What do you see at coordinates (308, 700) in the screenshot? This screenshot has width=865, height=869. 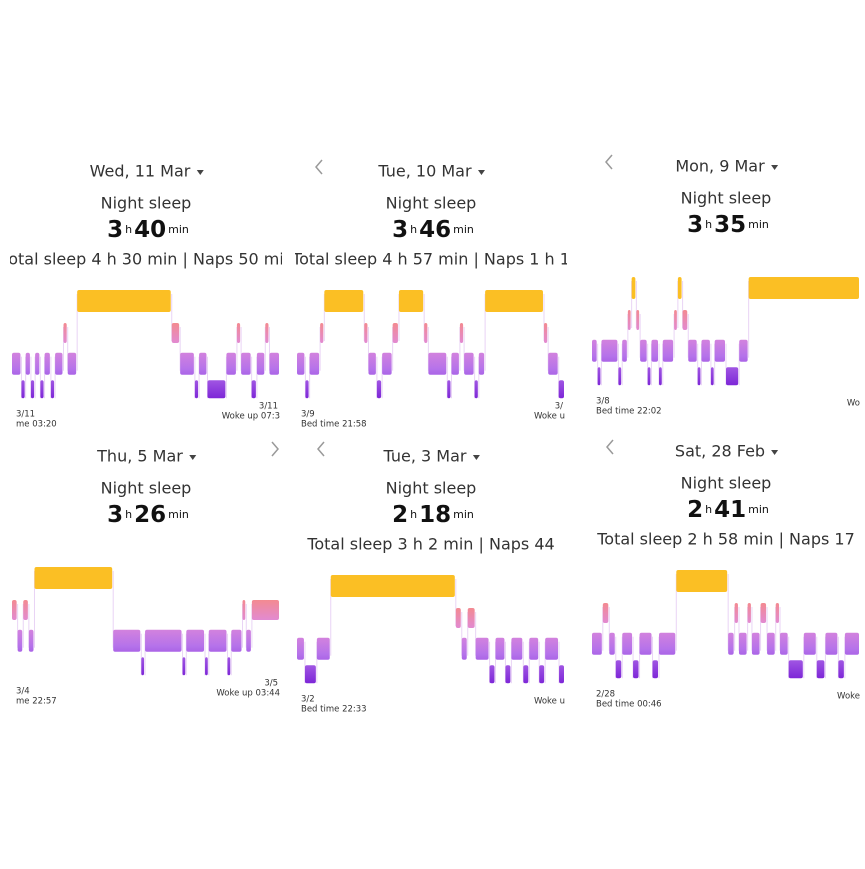 I see `start-date: 3/2` at bounding box center [308, 700].